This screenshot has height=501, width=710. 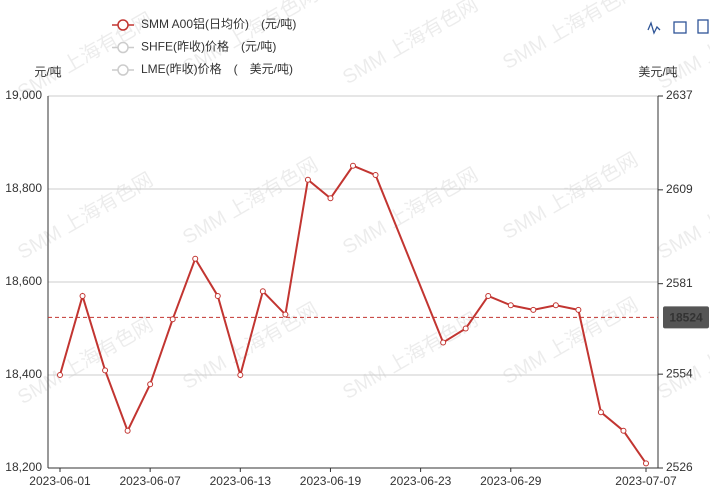 What do you see at coordinates (679, 95) in the screenshot?
I see `y2-tick-label: 2637` at bounding box center [679, 95].